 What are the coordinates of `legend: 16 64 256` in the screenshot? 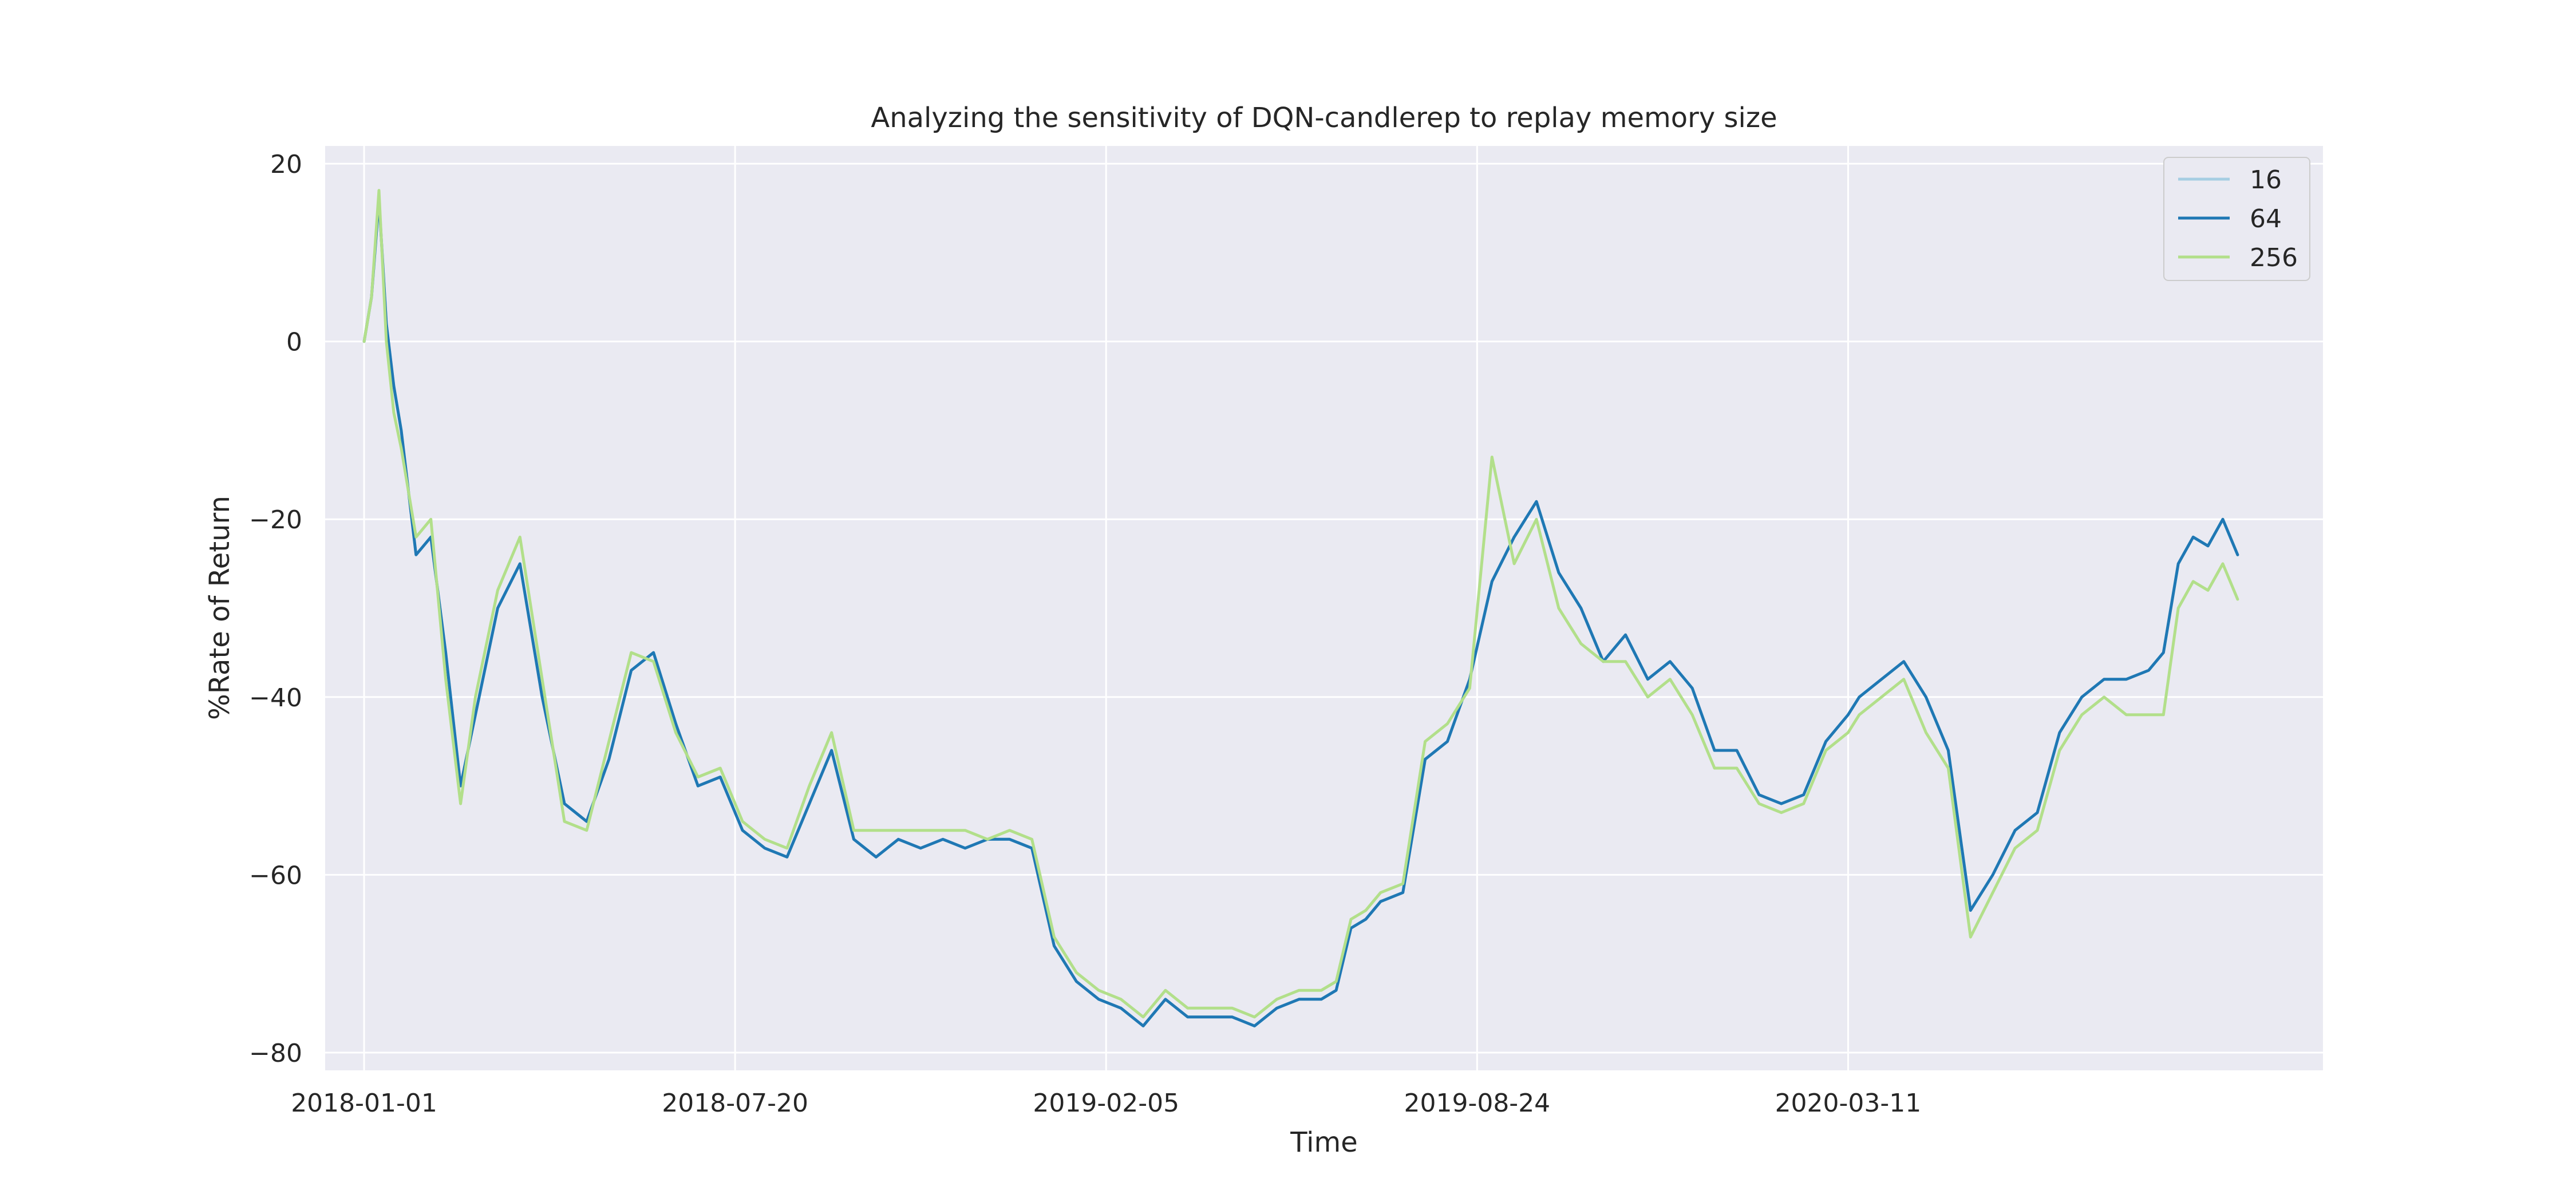 It's located at (2236, 219).